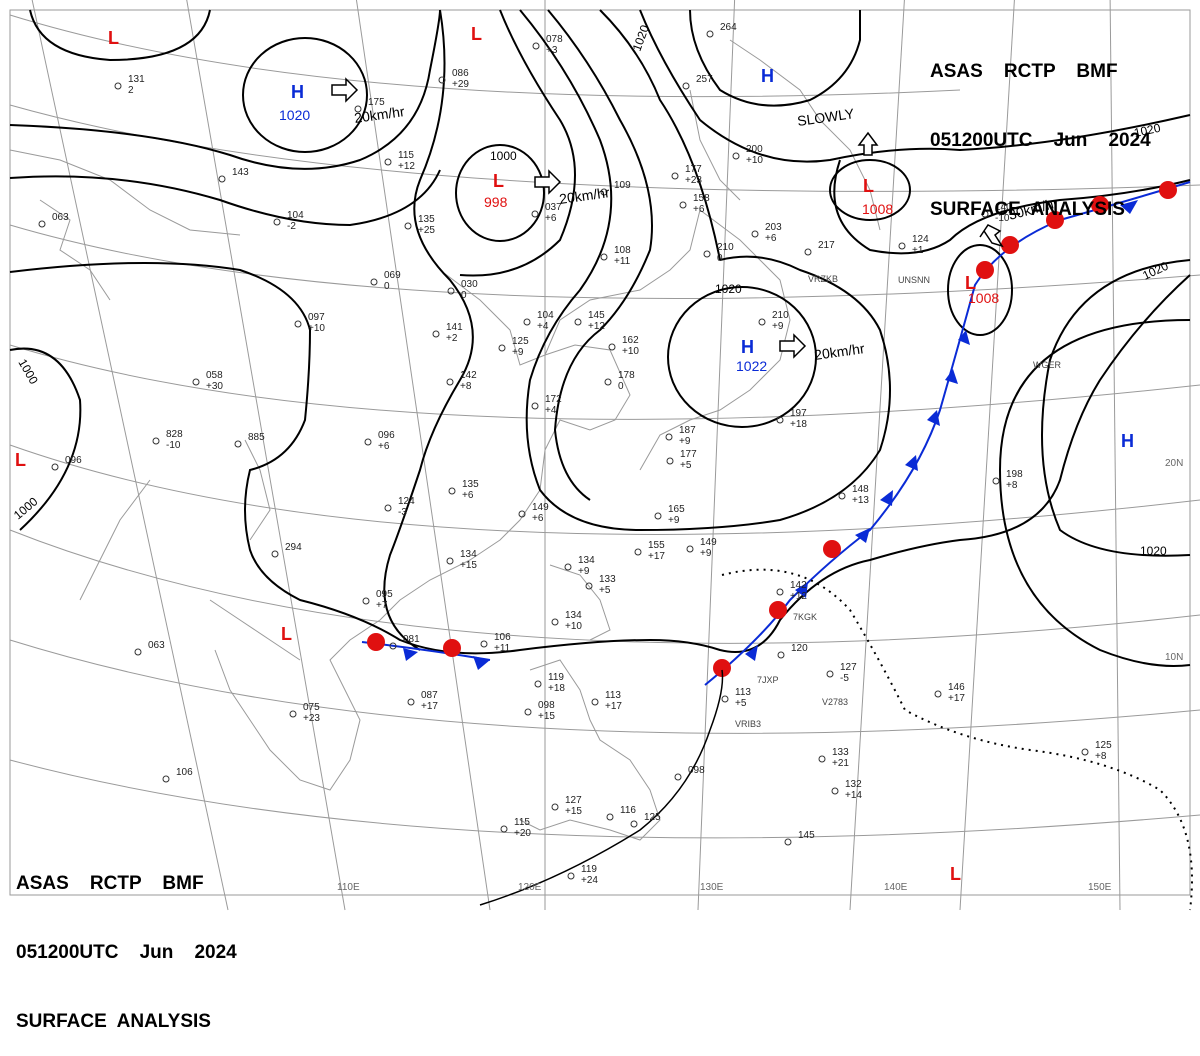 The height and width of the screenshot is (1056, 1200). What do you see at coordinates (311, 707) in the screenshot?
I see `station-pressure: 075` at bounding box center [311, 707].